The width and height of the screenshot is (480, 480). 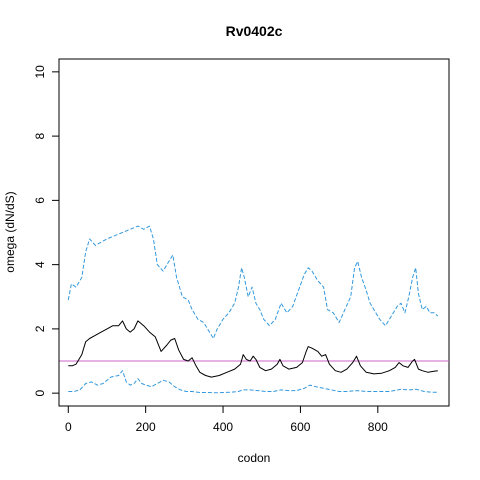 What do you see at coordinates (253, 382) in the screenshot?
I see `series-line-lower` at bounding box center [253, 382].